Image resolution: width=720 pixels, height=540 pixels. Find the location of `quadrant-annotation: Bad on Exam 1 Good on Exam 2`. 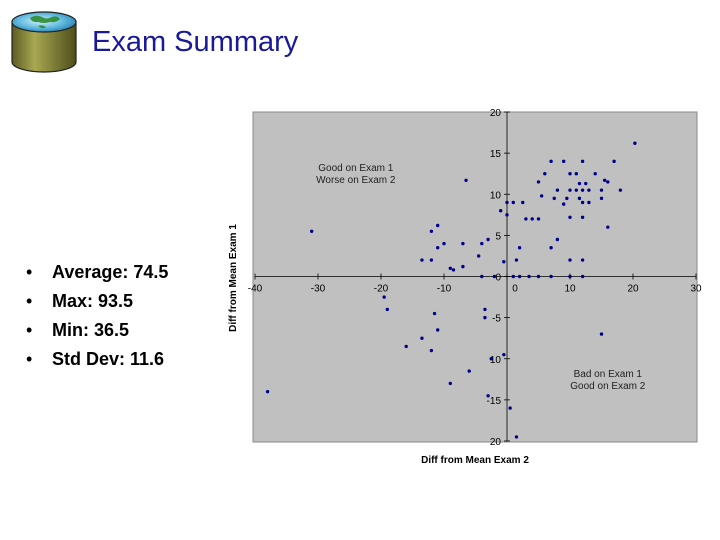

quadrant-annotation: Bad on Exam 1 Good on Exam 2 is located at coordinates (607, 380).